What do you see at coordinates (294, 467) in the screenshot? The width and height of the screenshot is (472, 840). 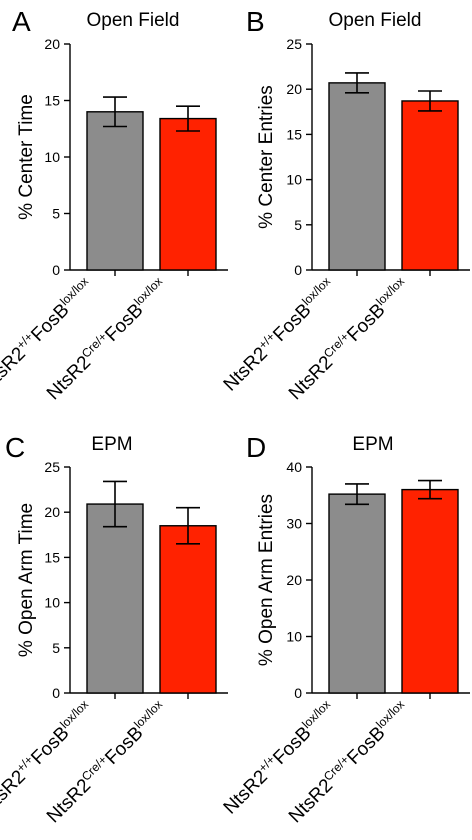 I see `y-tick-label: 40` at bounding box center [294, 467].